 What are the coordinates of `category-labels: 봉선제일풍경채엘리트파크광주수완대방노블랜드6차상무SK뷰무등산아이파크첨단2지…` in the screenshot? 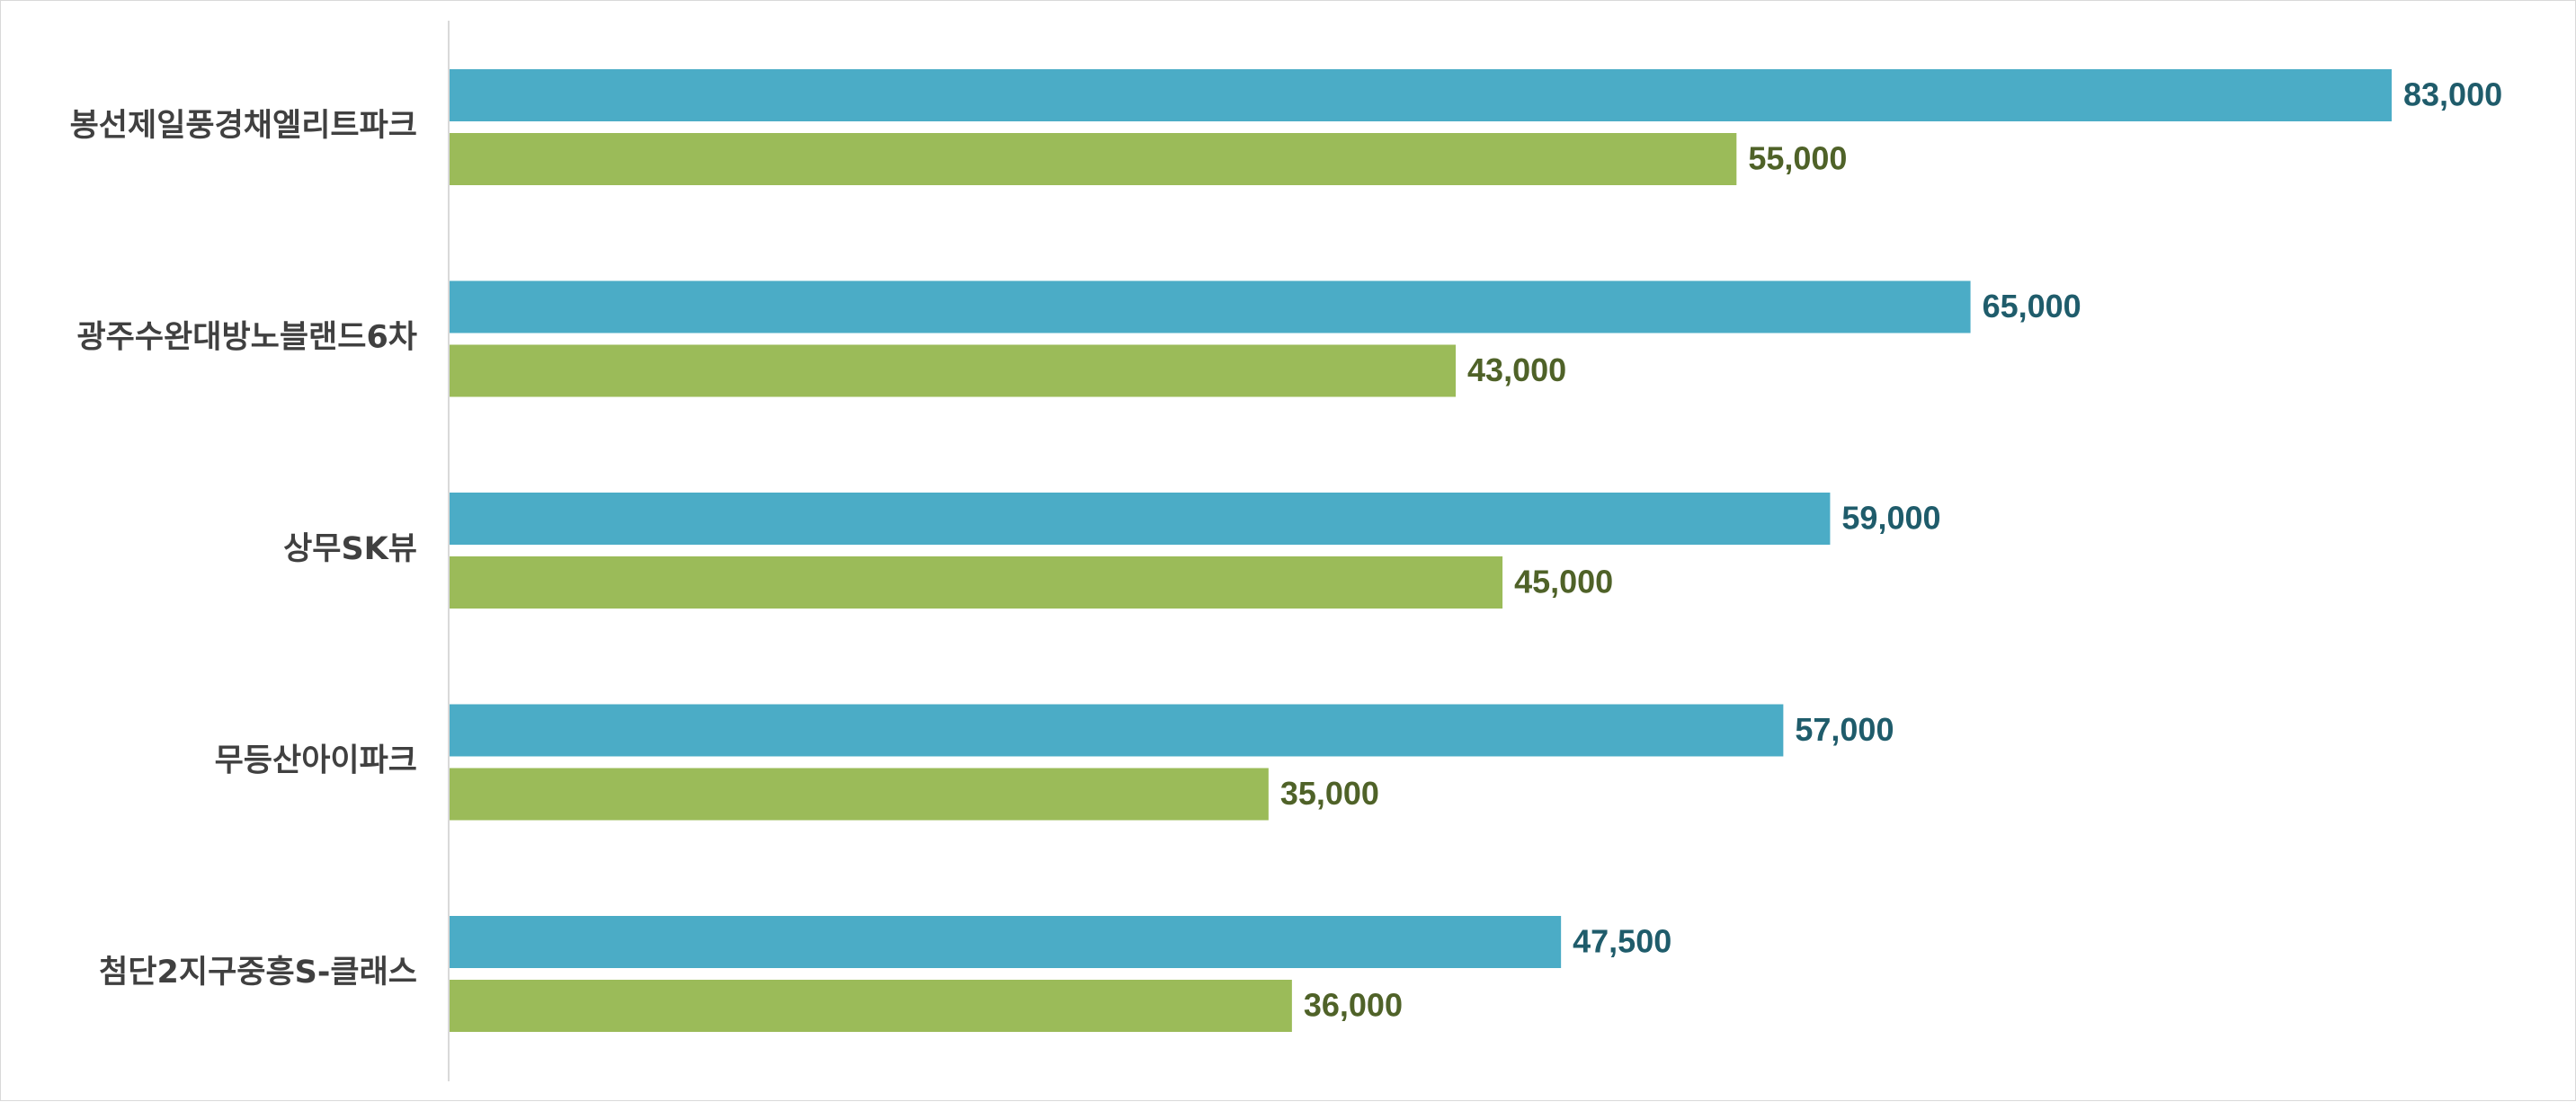 It's located at (244, 549).